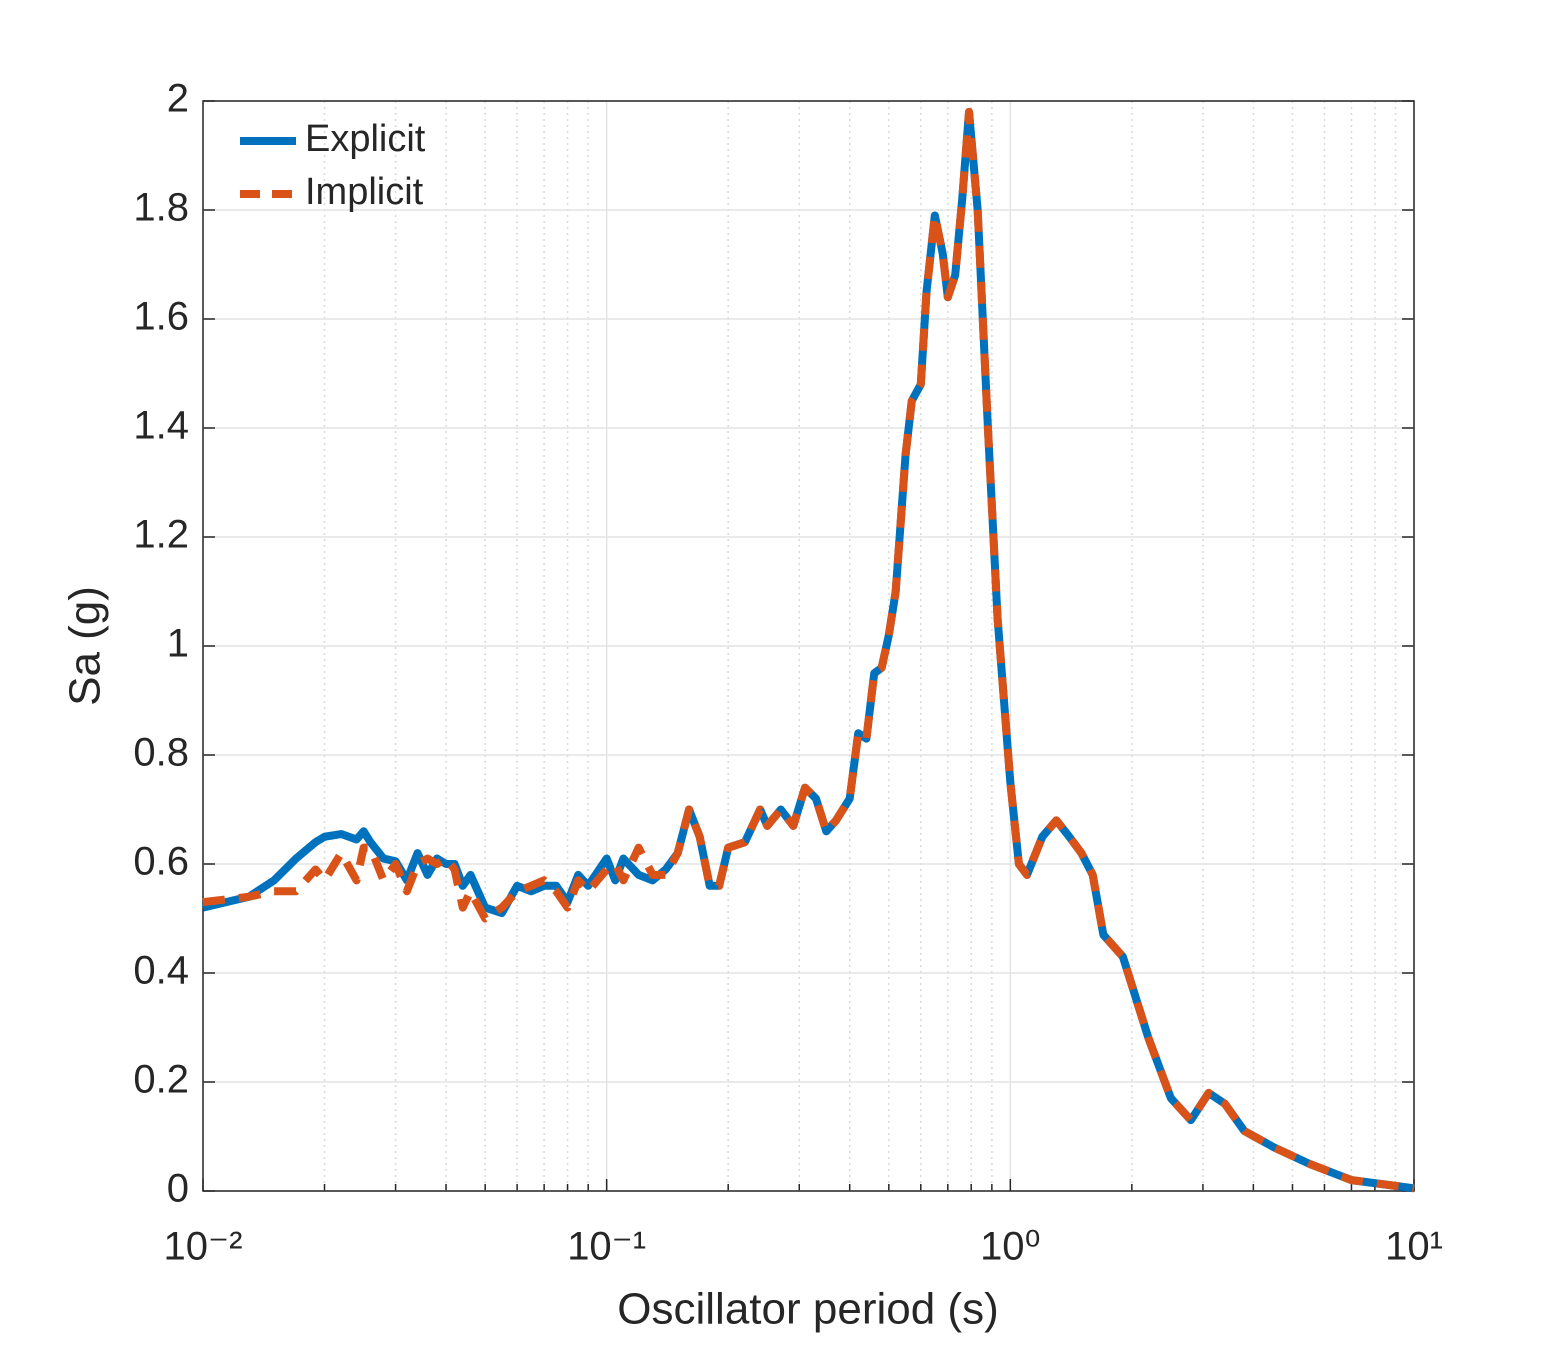 The width and height of the screenshot is (1562, 1347). Describe the element at coordinates (161, 862) in the screenshot. I see `y-tick-label: 0.6` at that location.